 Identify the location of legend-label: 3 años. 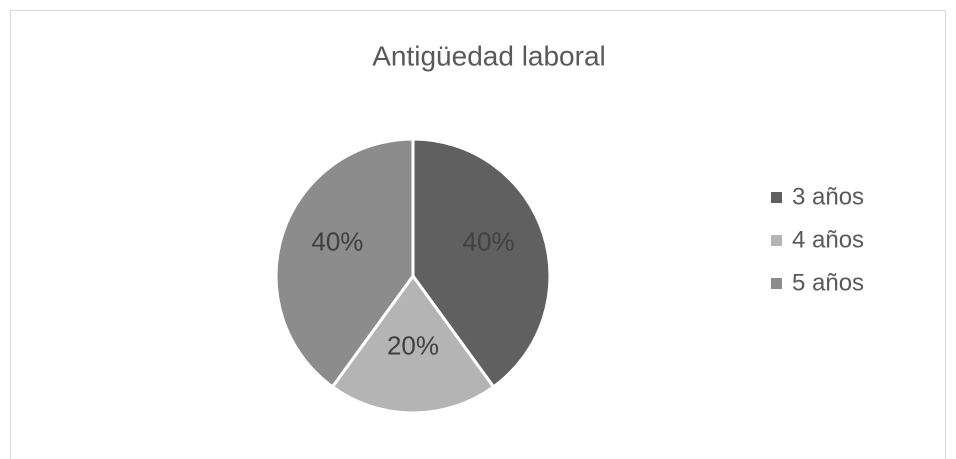
(828, 196).